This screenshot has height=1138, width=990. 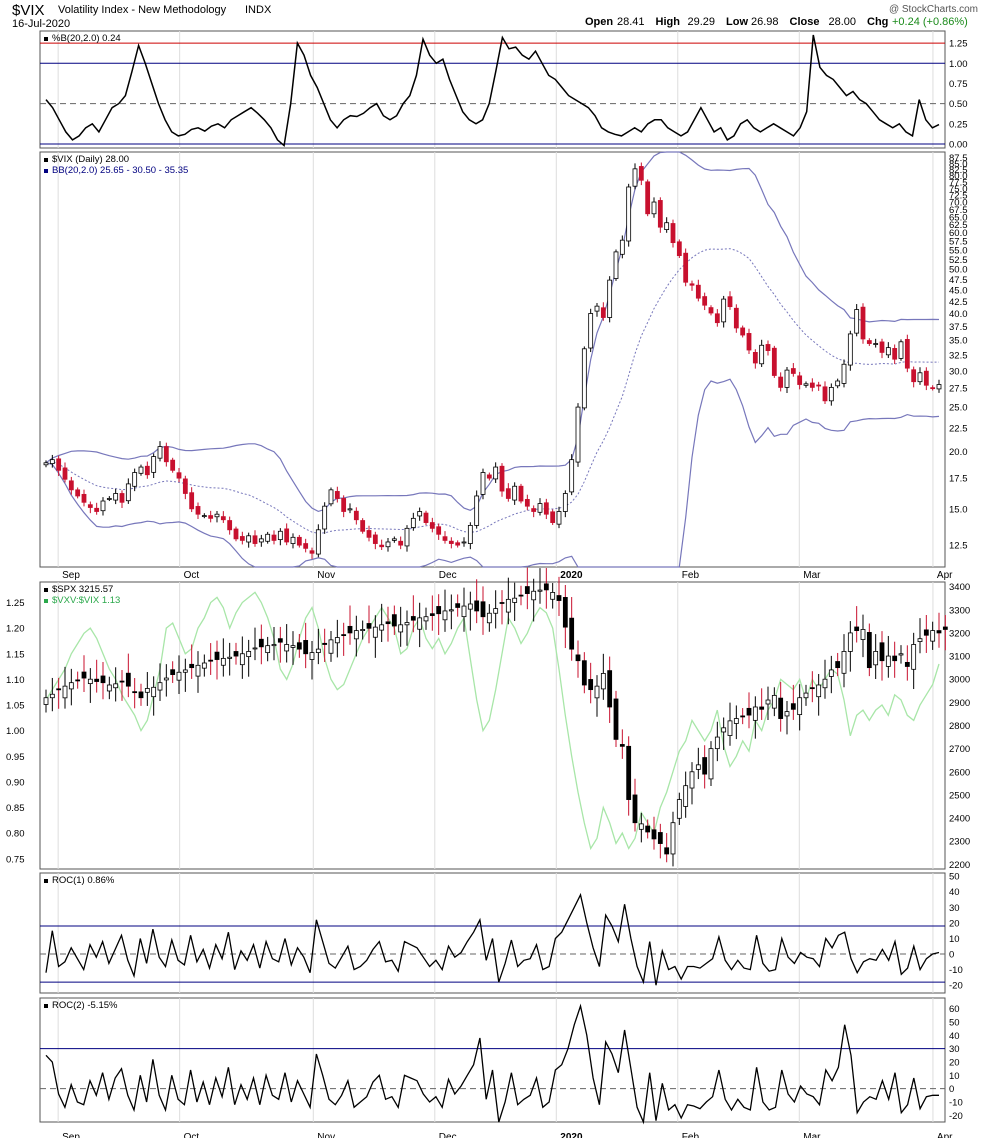 What do you see at coordinates (142, 10) in the screenshot?
I see `index-name: Volatility Index - New Methodology` at bounding box center [142, 10].